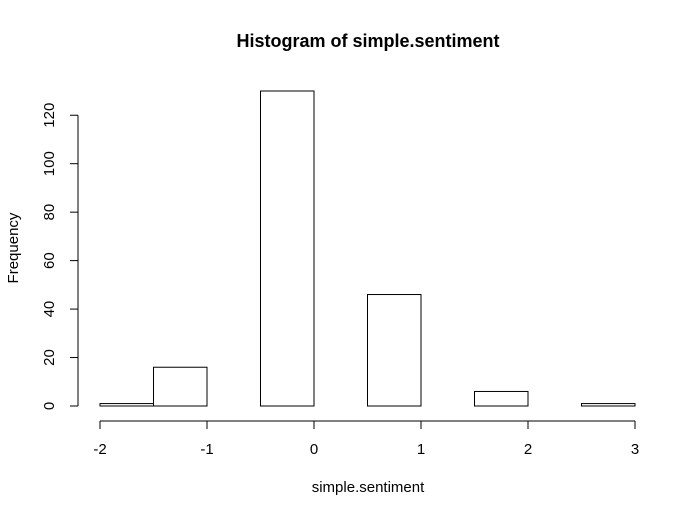  Describe the element at coordinates (206, 449) in the screenshot. I see `x-tick-label: -1` at that location.